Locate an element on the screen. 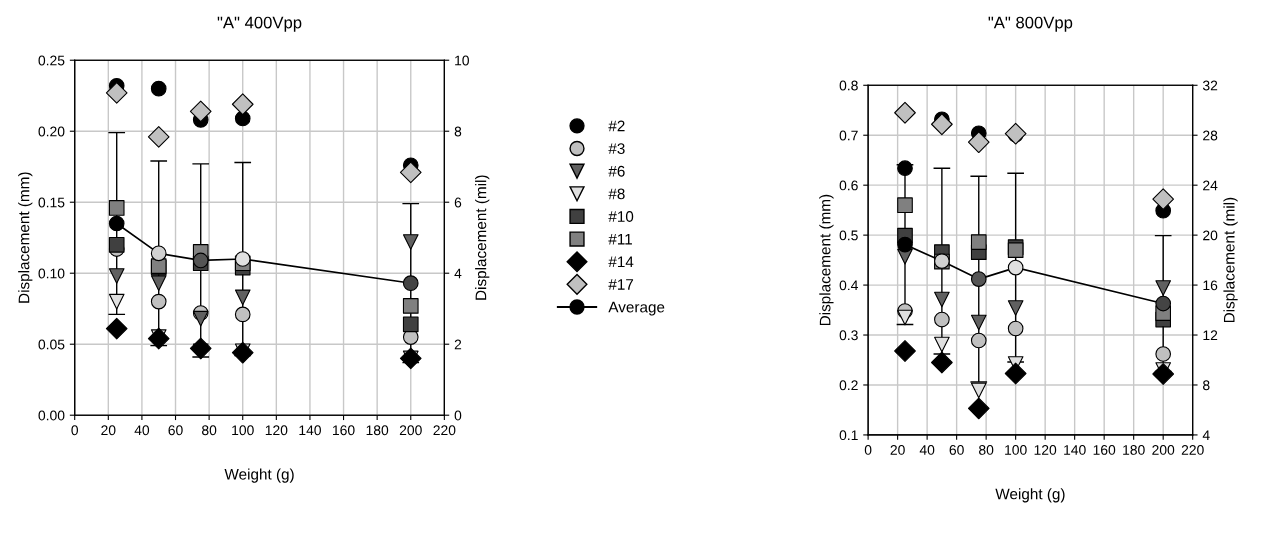  legend-label: #8 is located at coordinates (616, 194).